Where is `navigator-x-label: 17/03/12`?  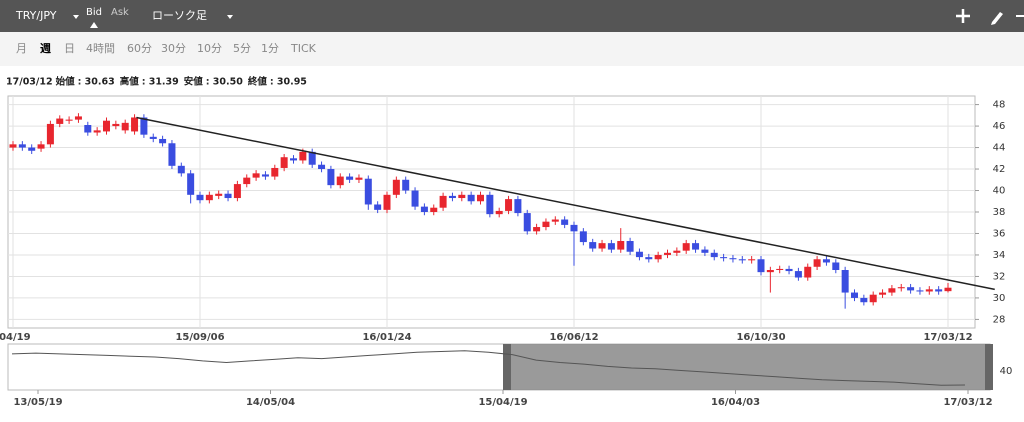
navigator-x-label: 17/03/12 is located at coordinates (967, 402).